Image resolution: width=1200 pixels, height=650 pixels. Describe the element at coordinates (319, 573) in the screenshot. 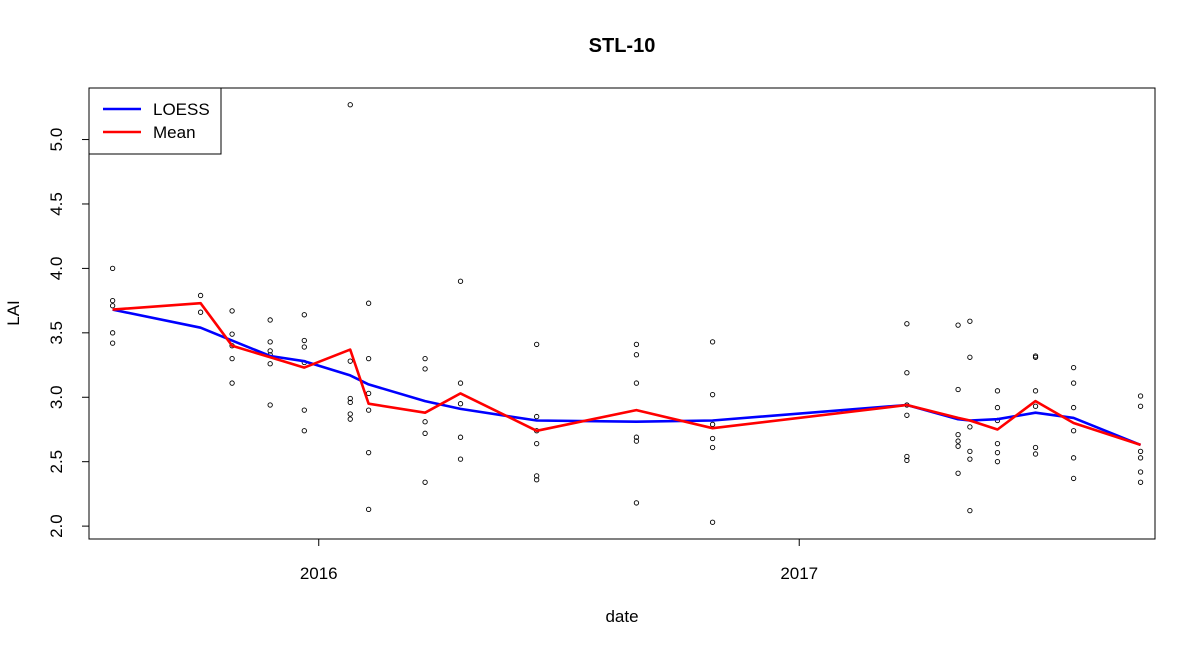

I see `x-tick-label: 2016` at that location.